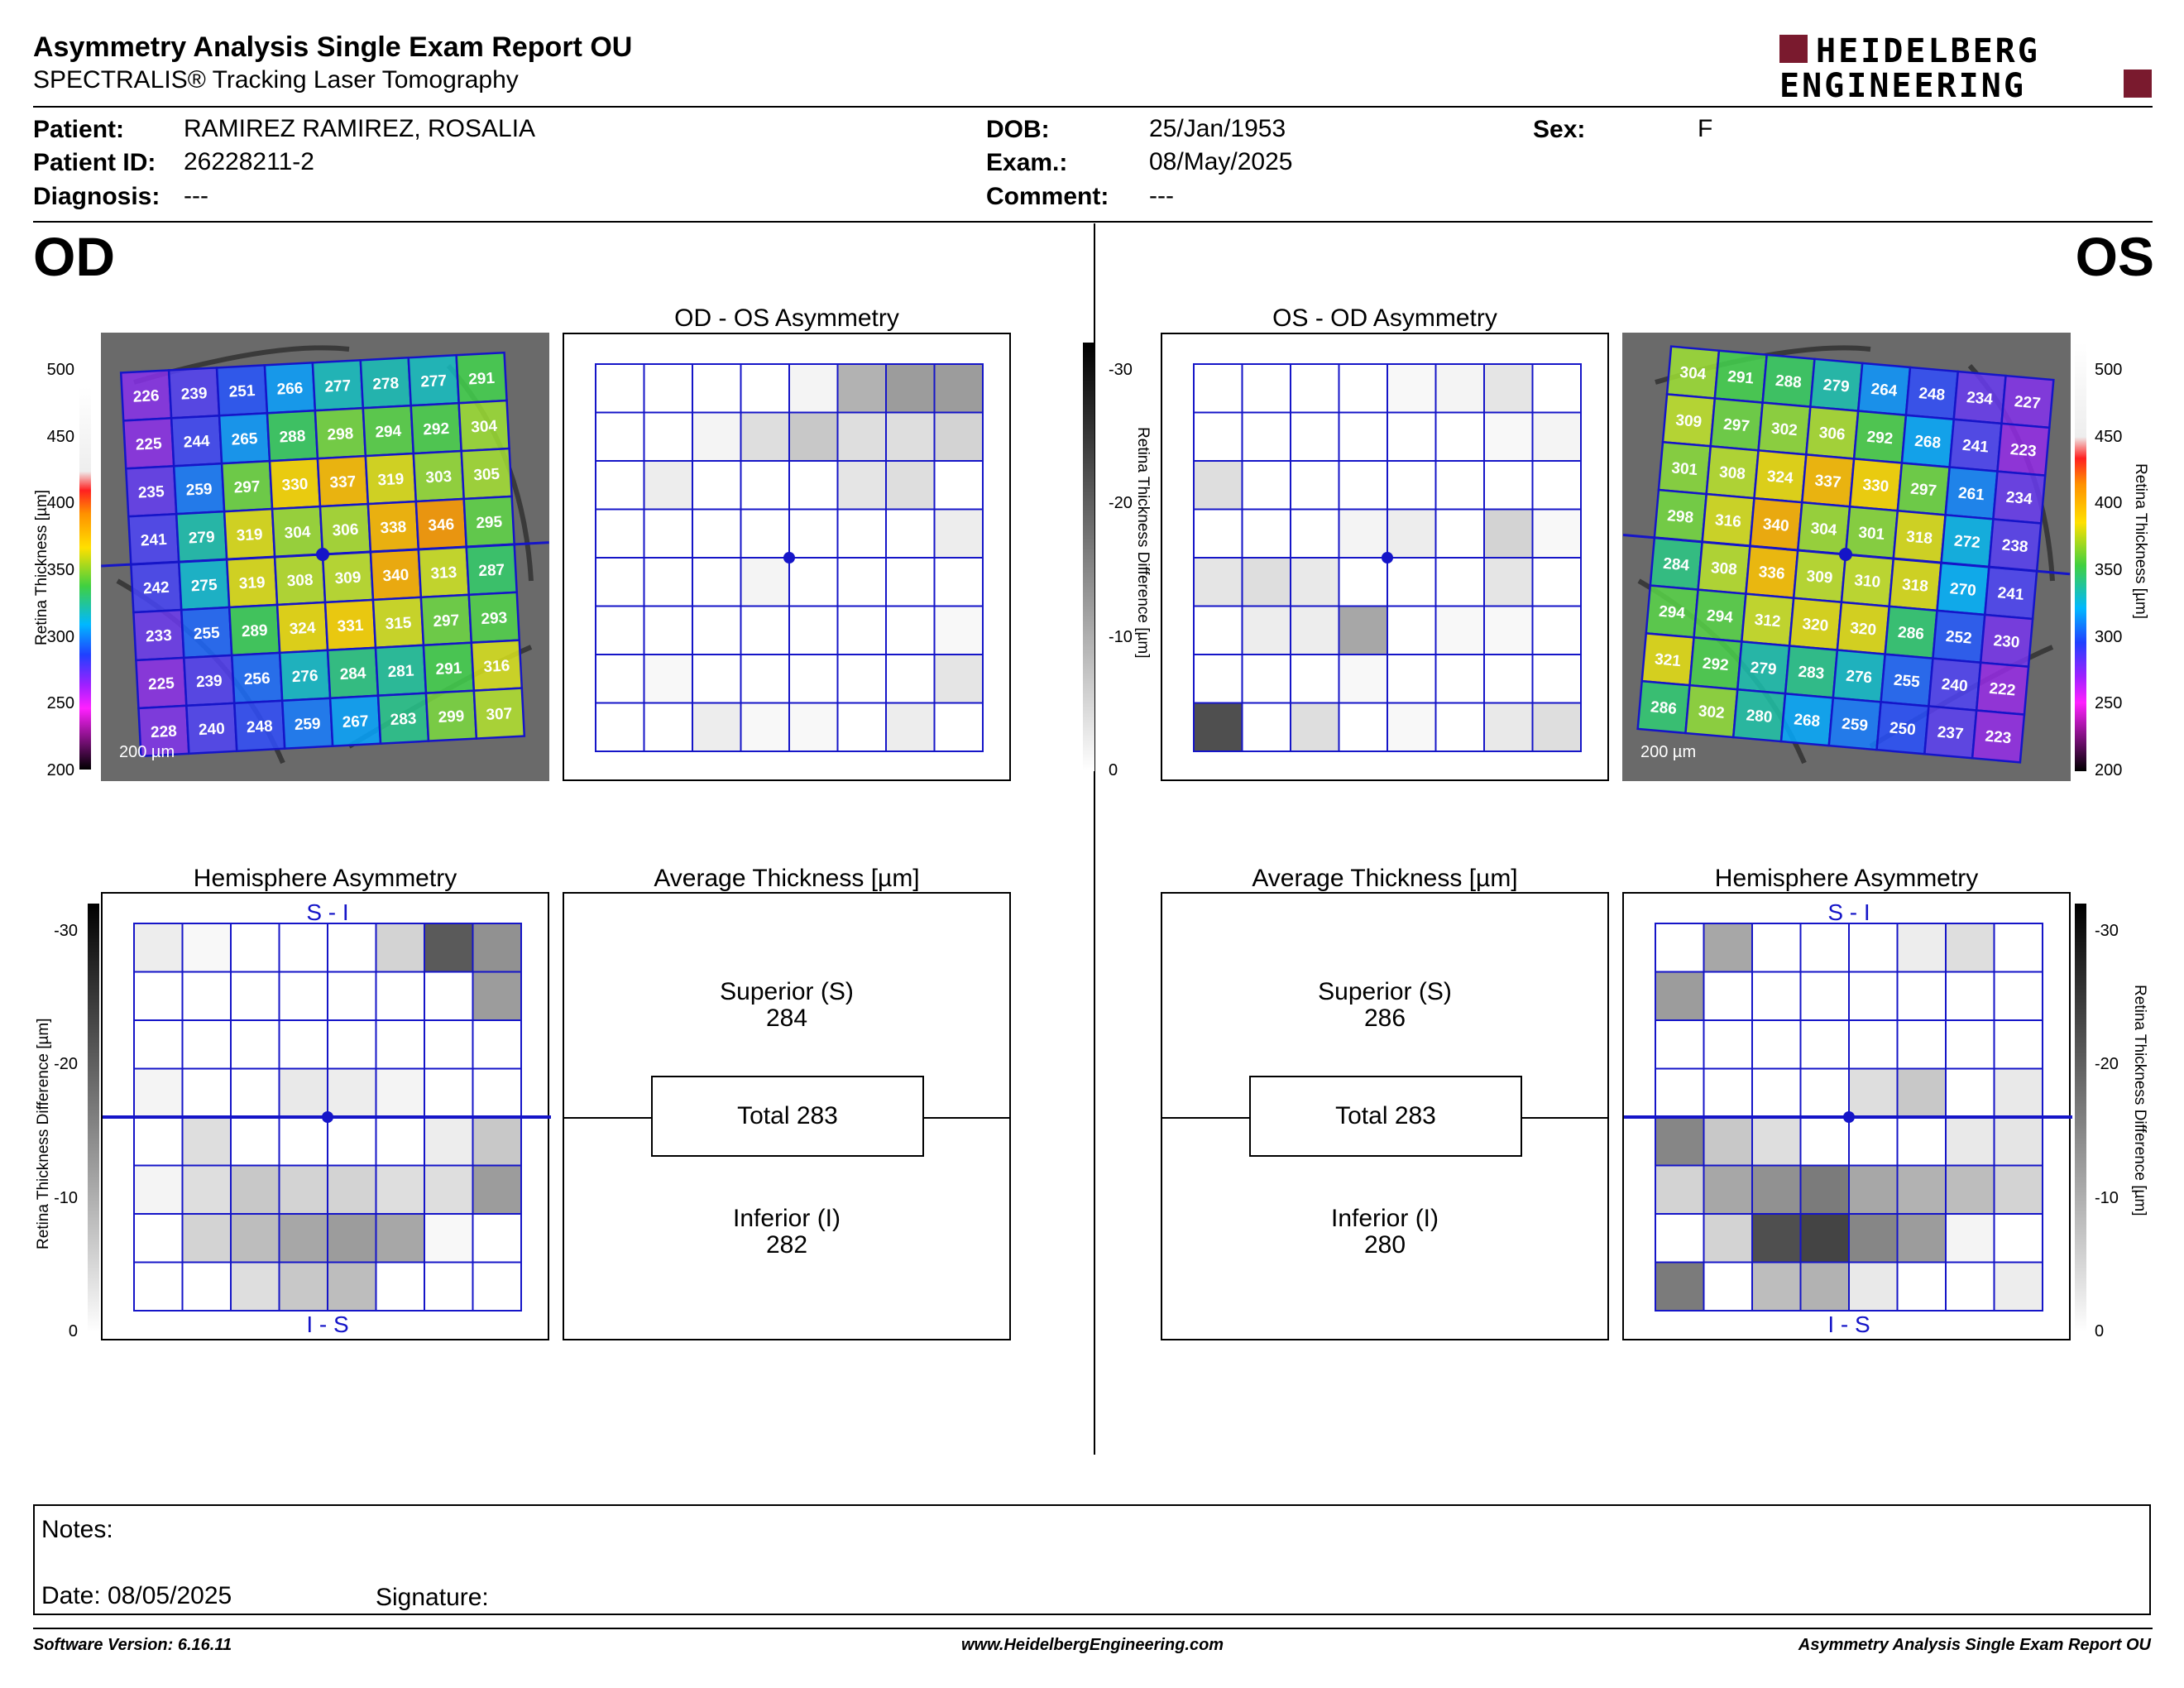  What do you see at coordinates (1980, 399) in the screenshot?
I see `thickness-value: 234` at bounding box center [1980, 399].